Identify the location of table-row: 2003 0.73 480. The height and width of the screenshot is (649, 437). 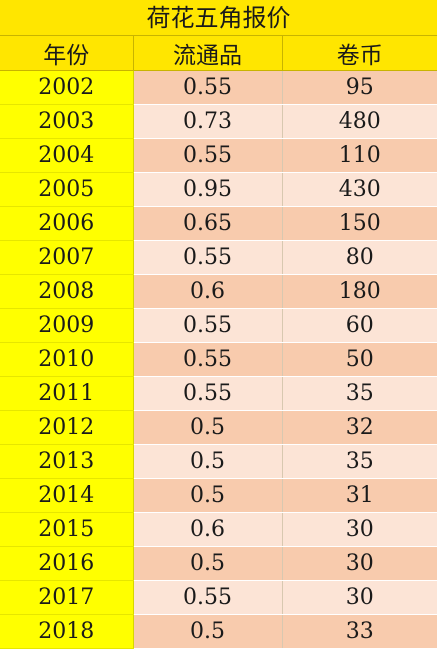
(218, 121).